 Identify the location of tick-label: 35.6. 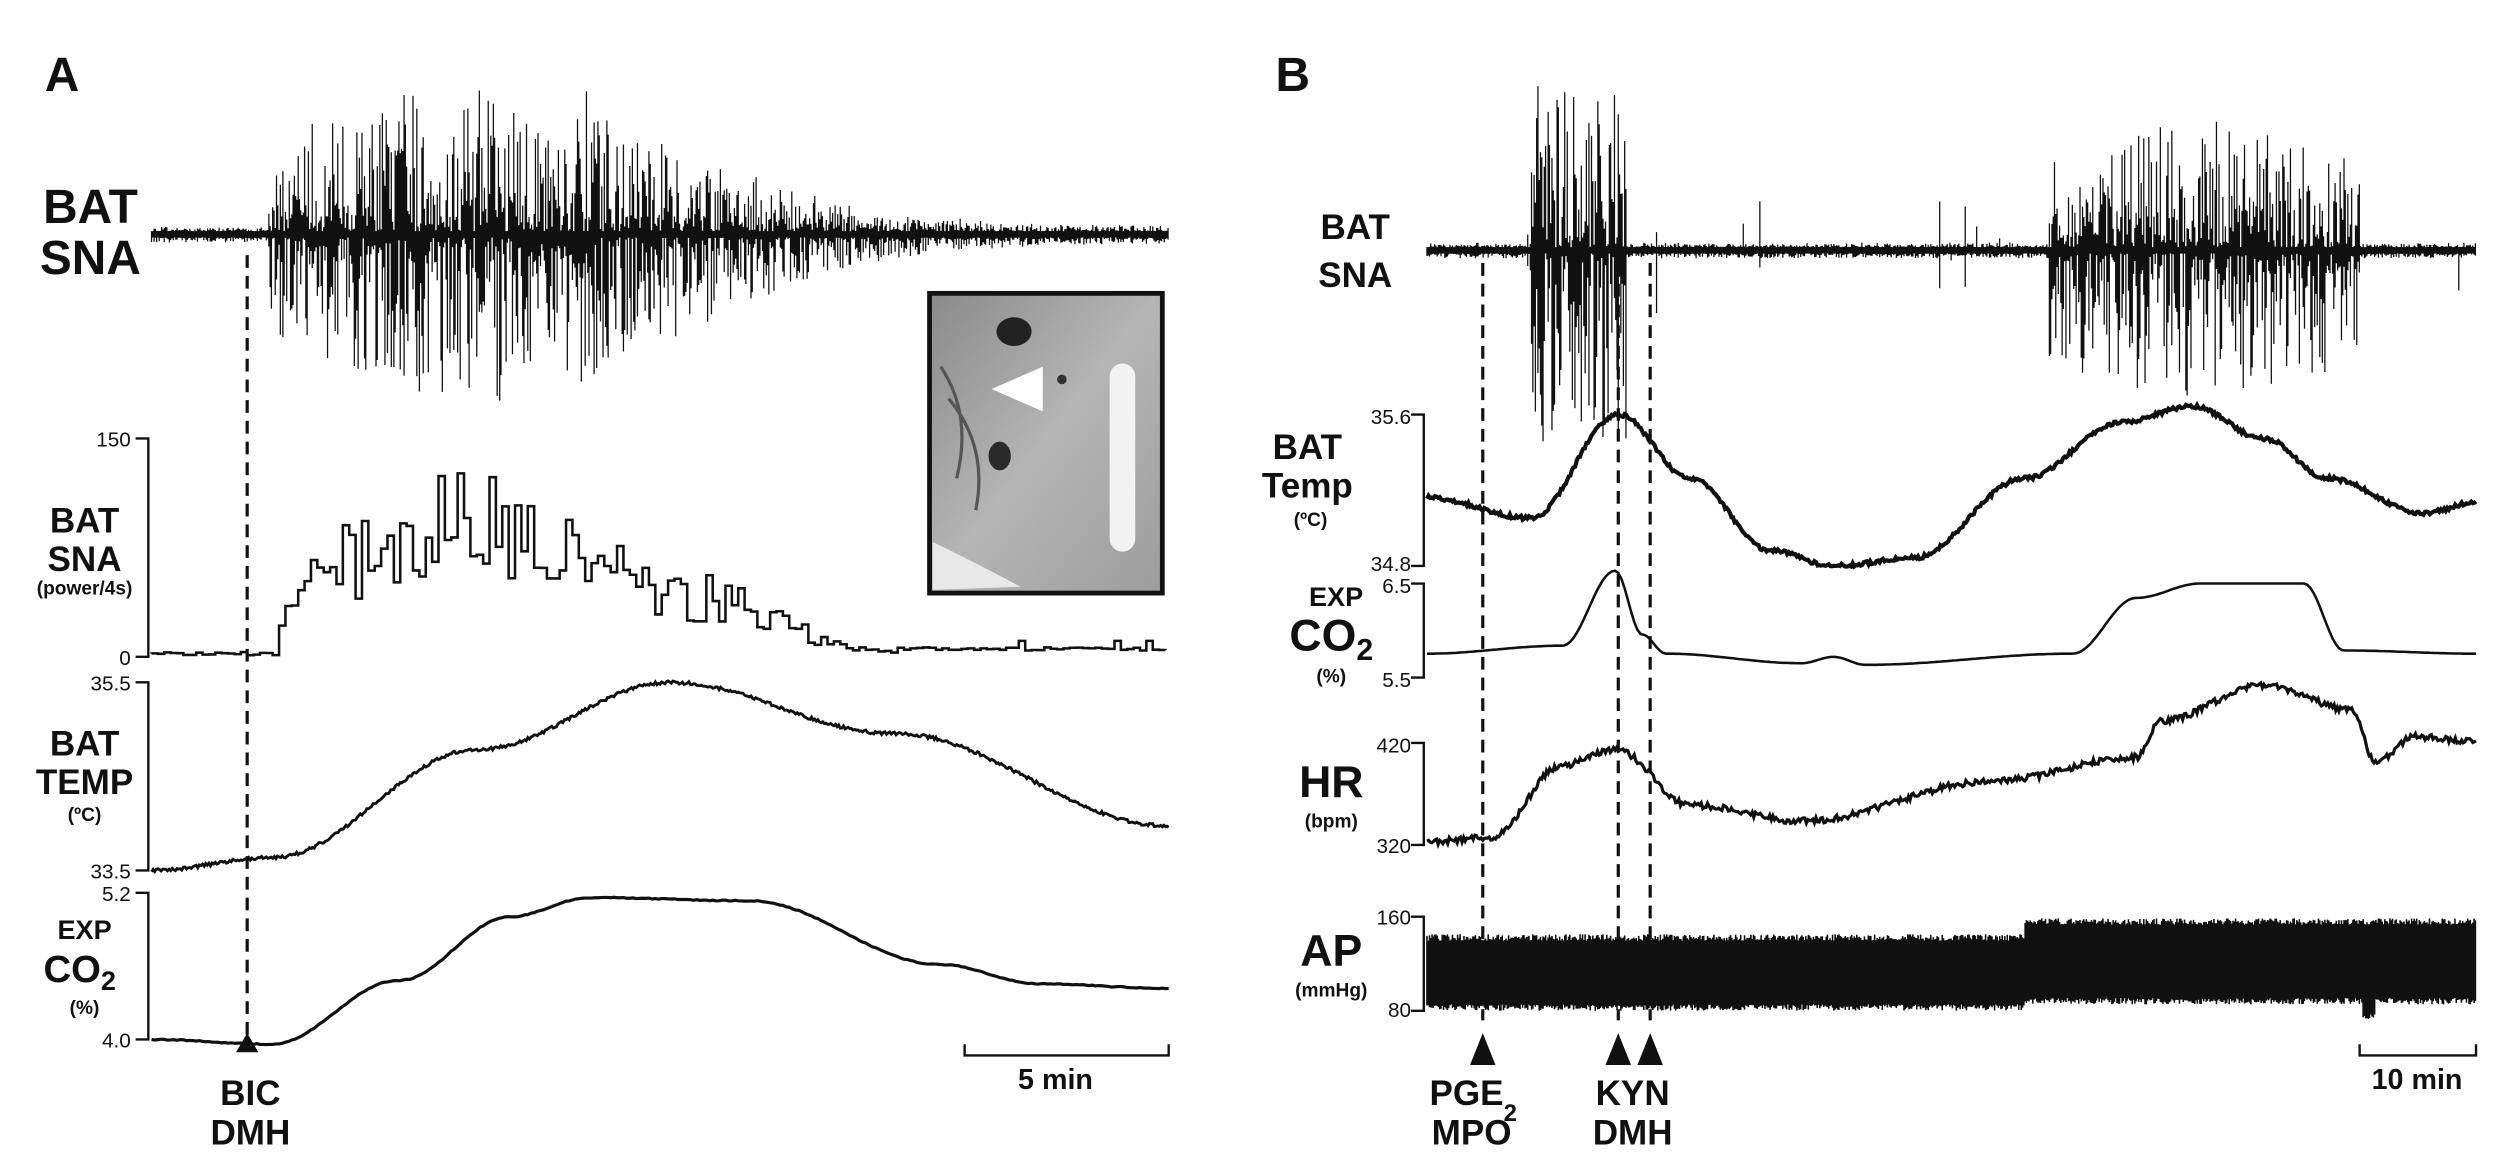
(1391, 417).